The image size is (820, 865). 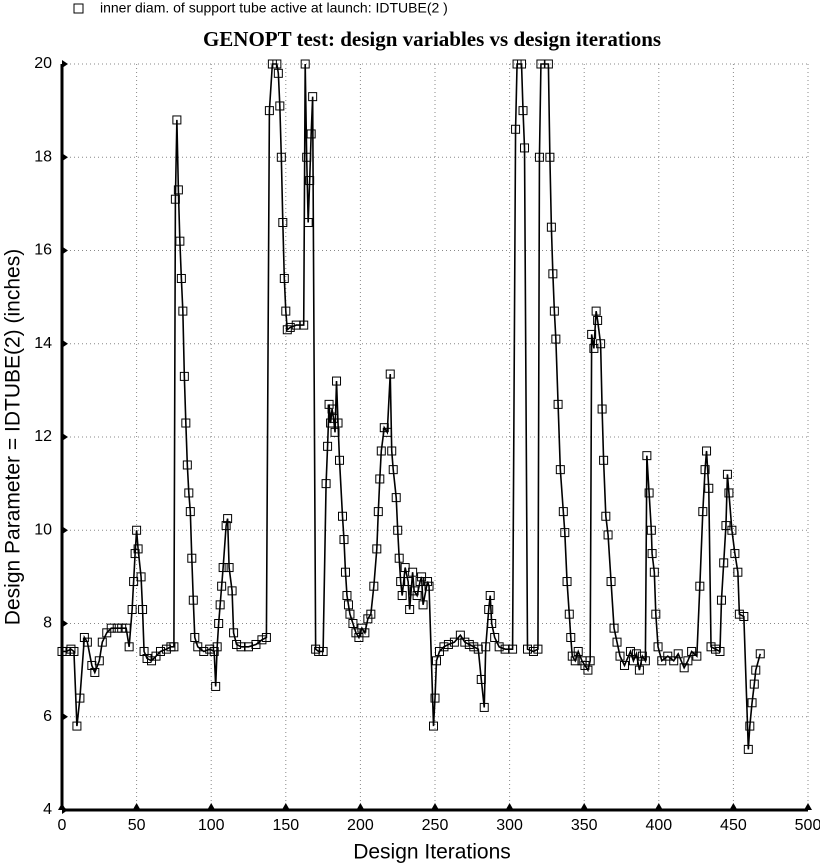 What do you see at coordinates (807, 825) in the screenshot?
I see `x-tick-label: 500` at bounding box center [807, 825].